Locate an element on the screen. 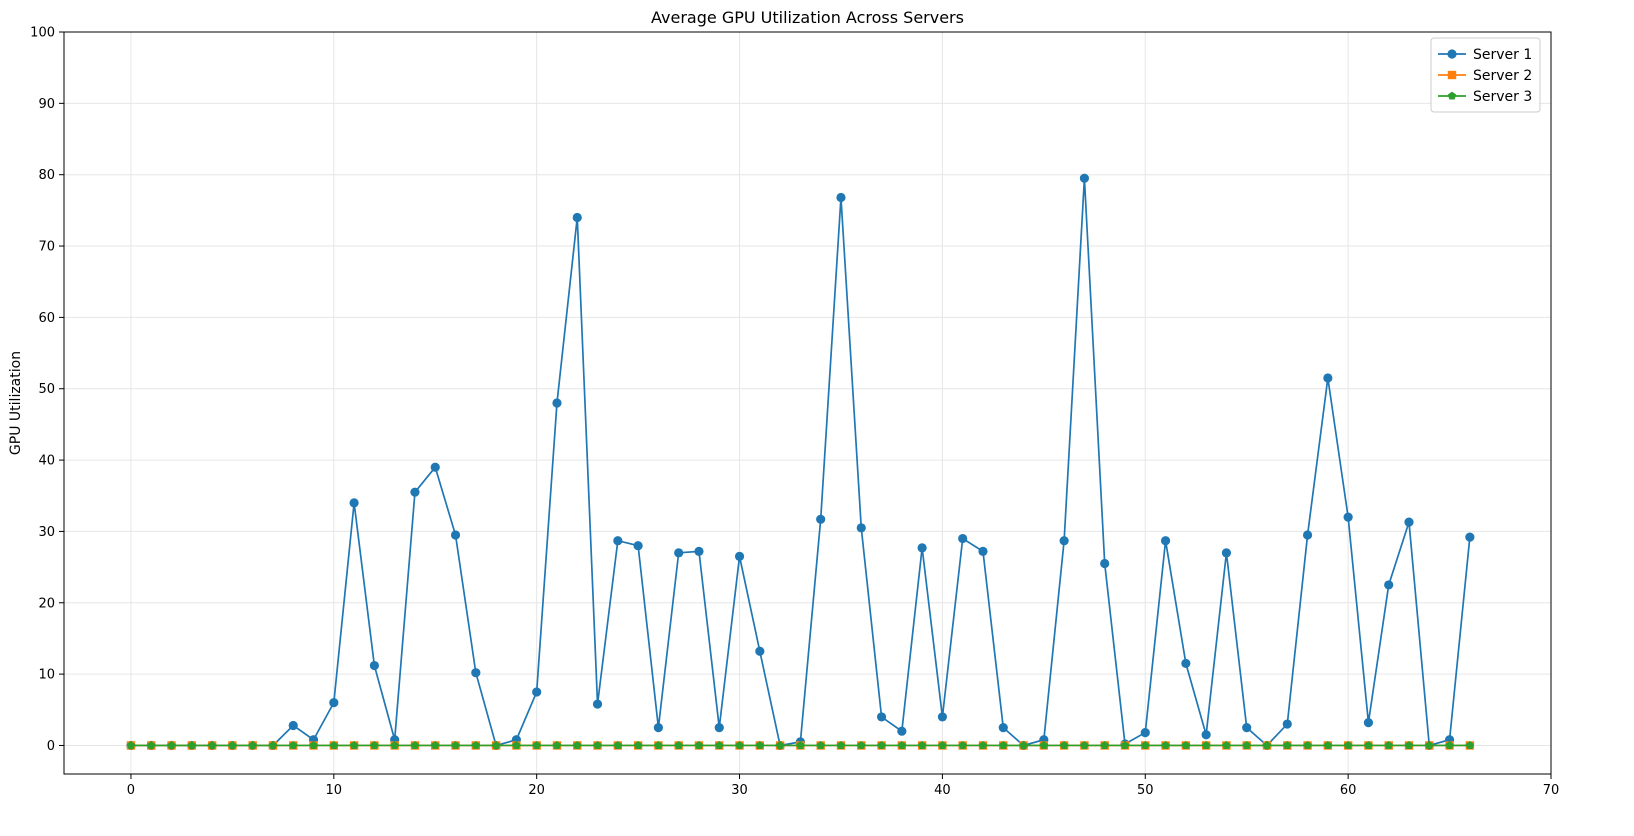 This screenshot has width=1634, height=836. y-axis-label: GPU Utilization is located at coordinates (16, 403).